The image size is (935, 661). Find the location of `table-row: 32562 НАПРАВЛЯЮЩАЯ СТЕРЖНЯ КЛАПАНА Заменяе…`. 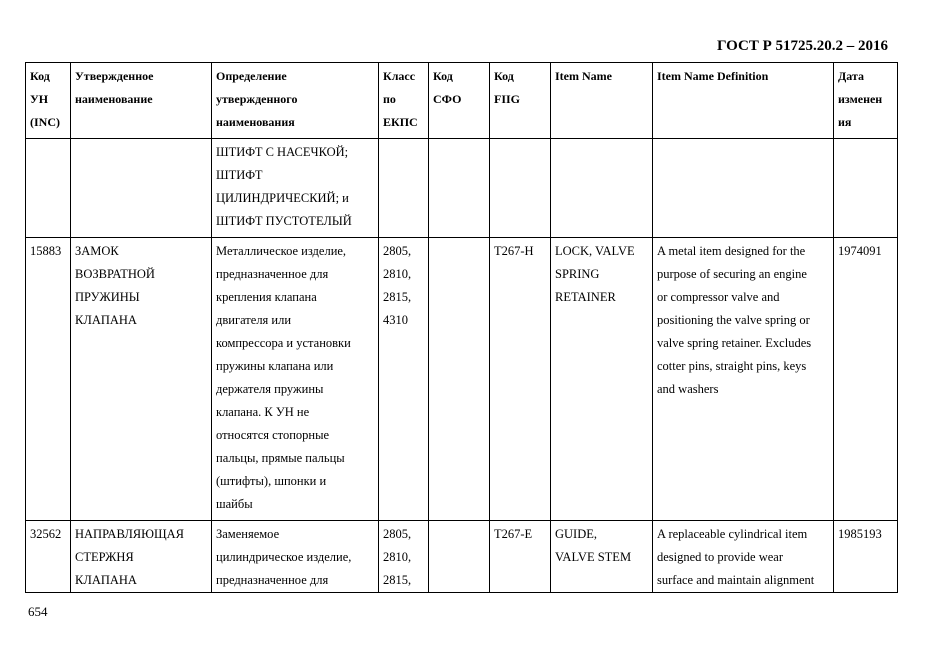

table-row: 32562 НАПРАВЛЯЮЩАЯ СТЕРЖНЯ КЛАПАНА Заменяе… is located at coordinates (461, 556).